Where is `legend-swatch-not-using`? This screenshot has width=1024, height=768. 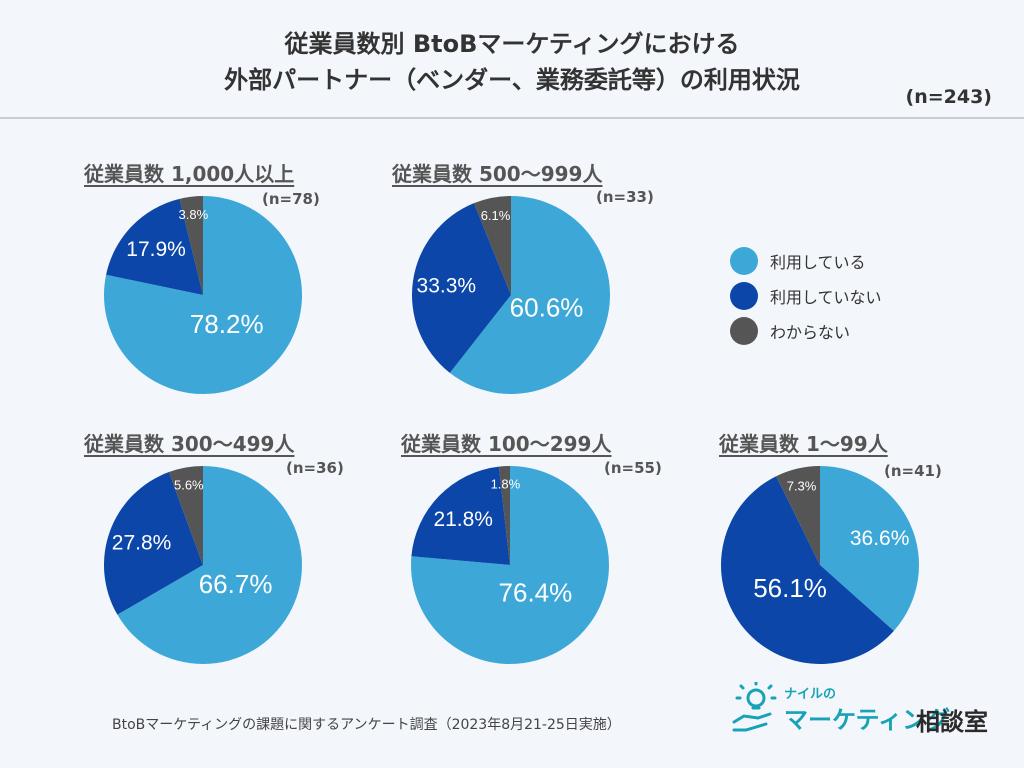 legend-swatch-not-using is located at coordinates (744, 295).